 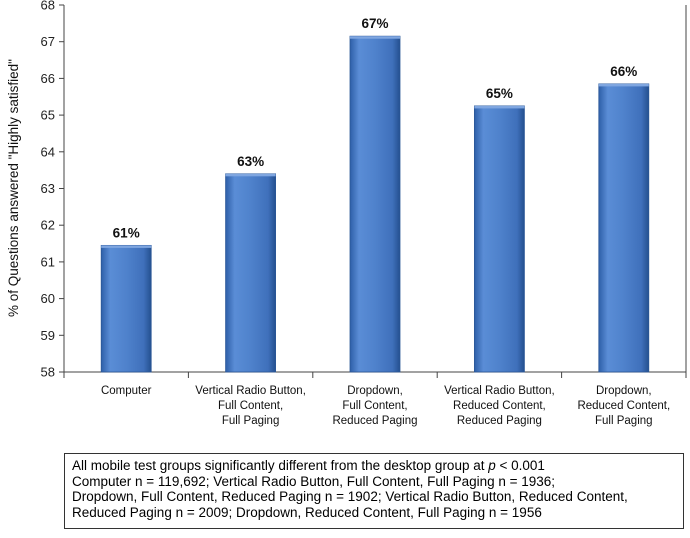 What do you see at coordinates (48, 78) in the screenshot?
I see `y-tick-label: 66` at bounding box center [48, 78].